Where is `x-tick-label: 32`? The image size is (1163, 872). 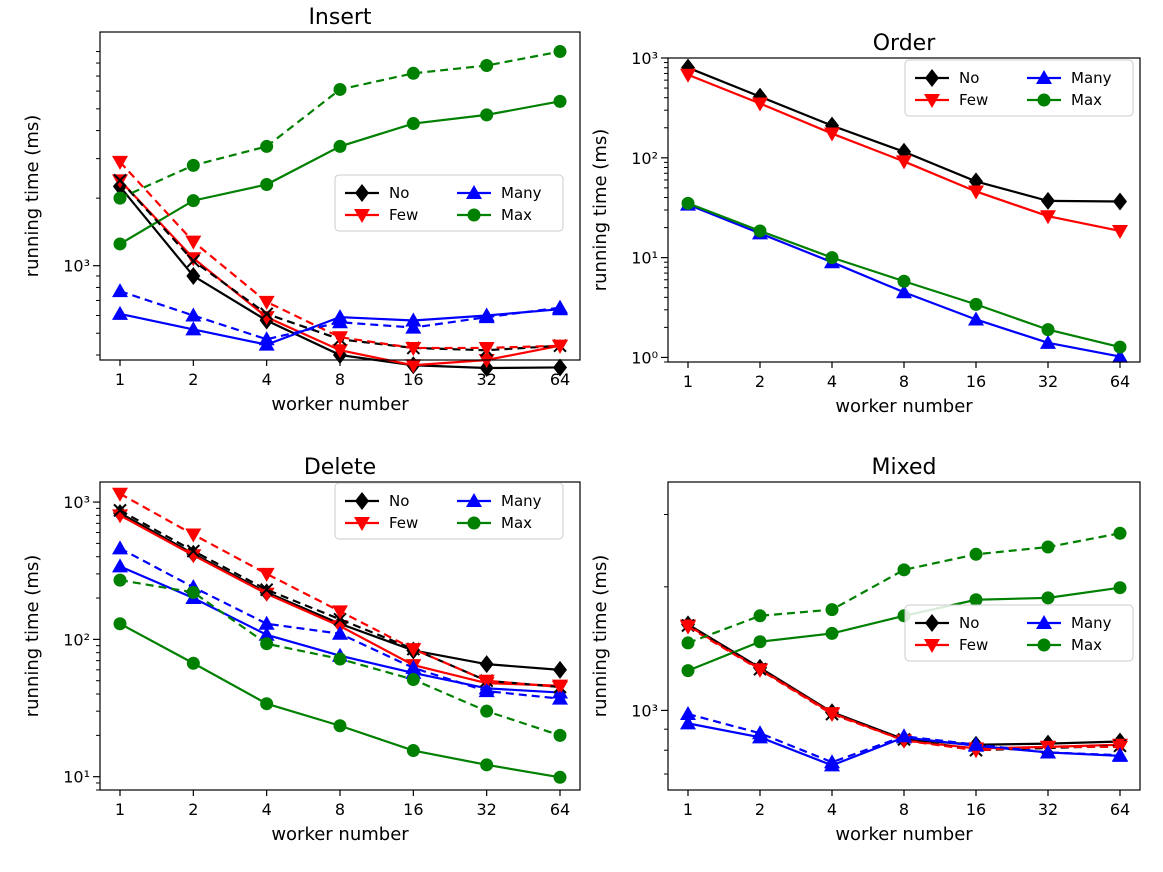
x-tick-label: 32 is located at coordinates (486, 379).